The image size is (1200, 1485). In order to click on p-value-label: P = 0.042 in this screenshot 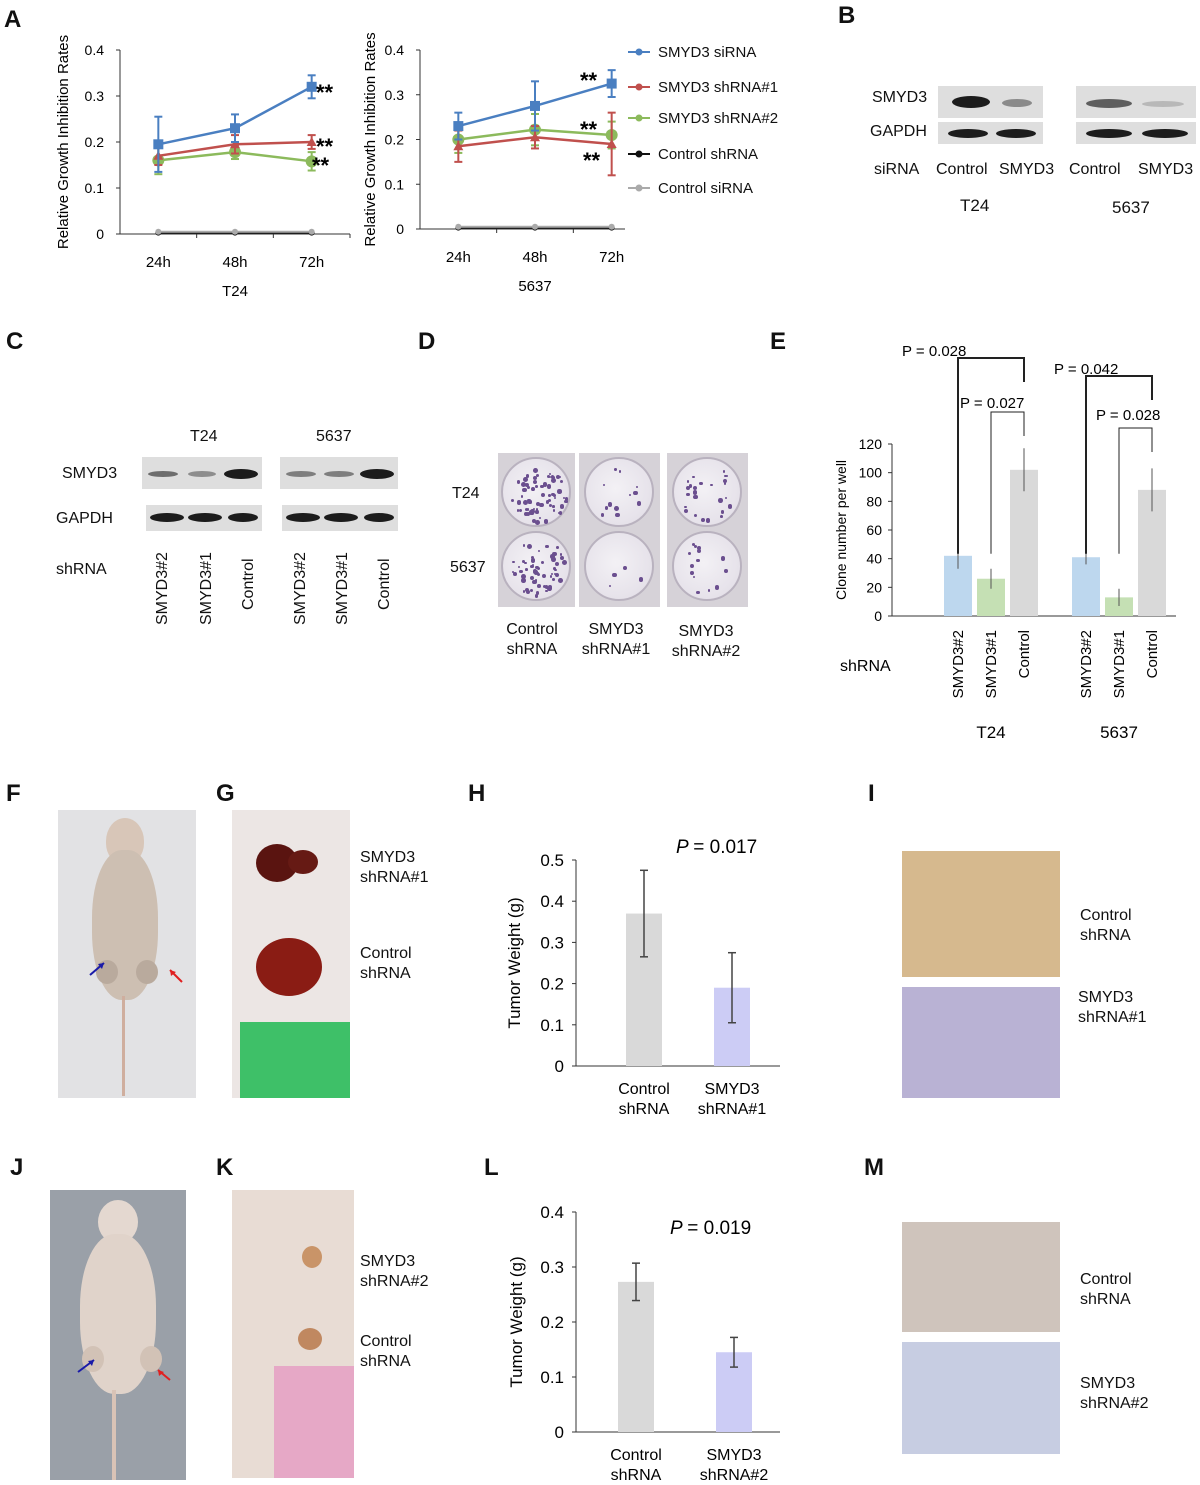, I will do `click(1086, 369)`.